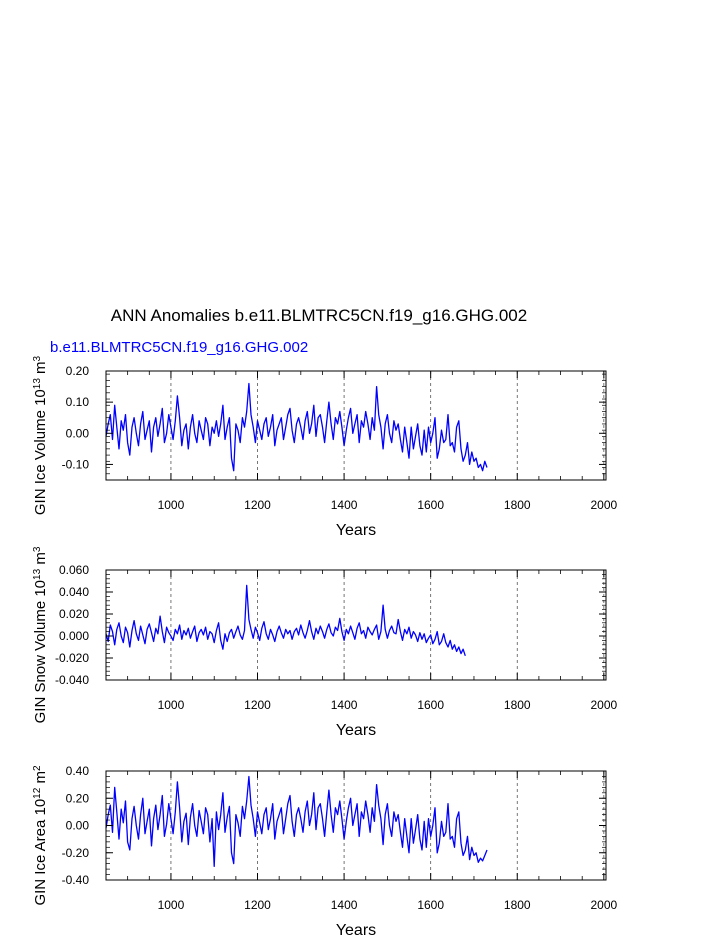 The image size is (723, 935). What do you see at coordinates (72, 658) in the screenshot?
I see `y-tick-label: -0.020` at bounding box center [72, 658].